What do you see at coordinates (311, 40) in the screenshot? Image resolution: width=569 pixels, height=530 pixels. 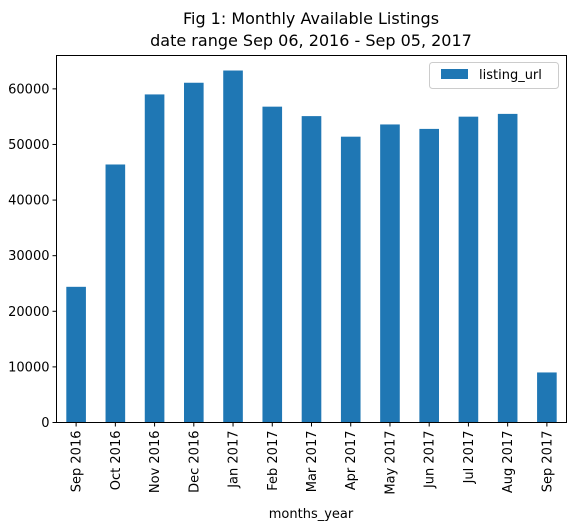 I see `chart-subtitle: date range Sep 06, 2016 - Sep 05, 2017` at bounding box center [311, 40].